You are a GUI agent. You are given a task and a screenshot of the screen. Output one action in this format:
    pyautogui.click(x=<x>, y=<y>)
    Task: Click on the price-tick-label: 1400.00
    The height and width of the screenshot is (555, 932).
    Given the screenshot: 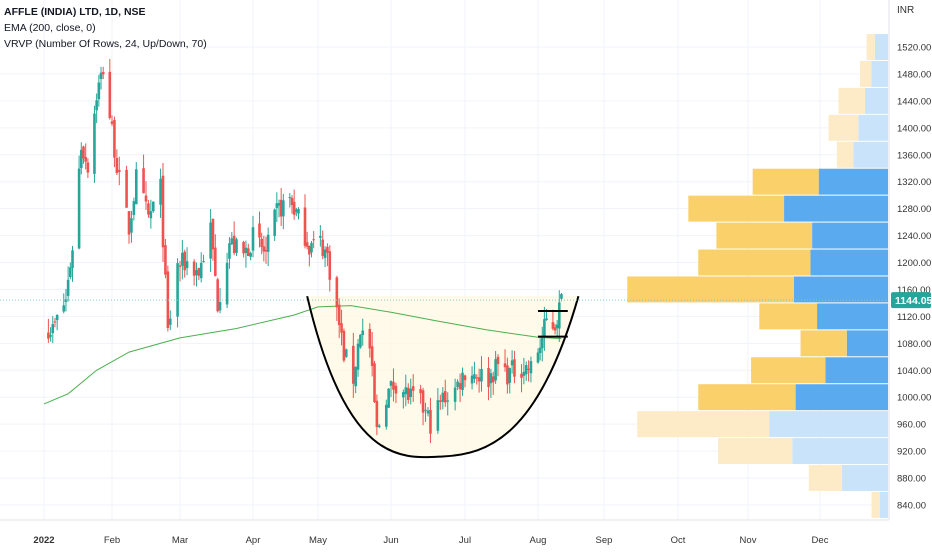 What is the action you would take?
    pyautogui.click(x=914, y=128)
    